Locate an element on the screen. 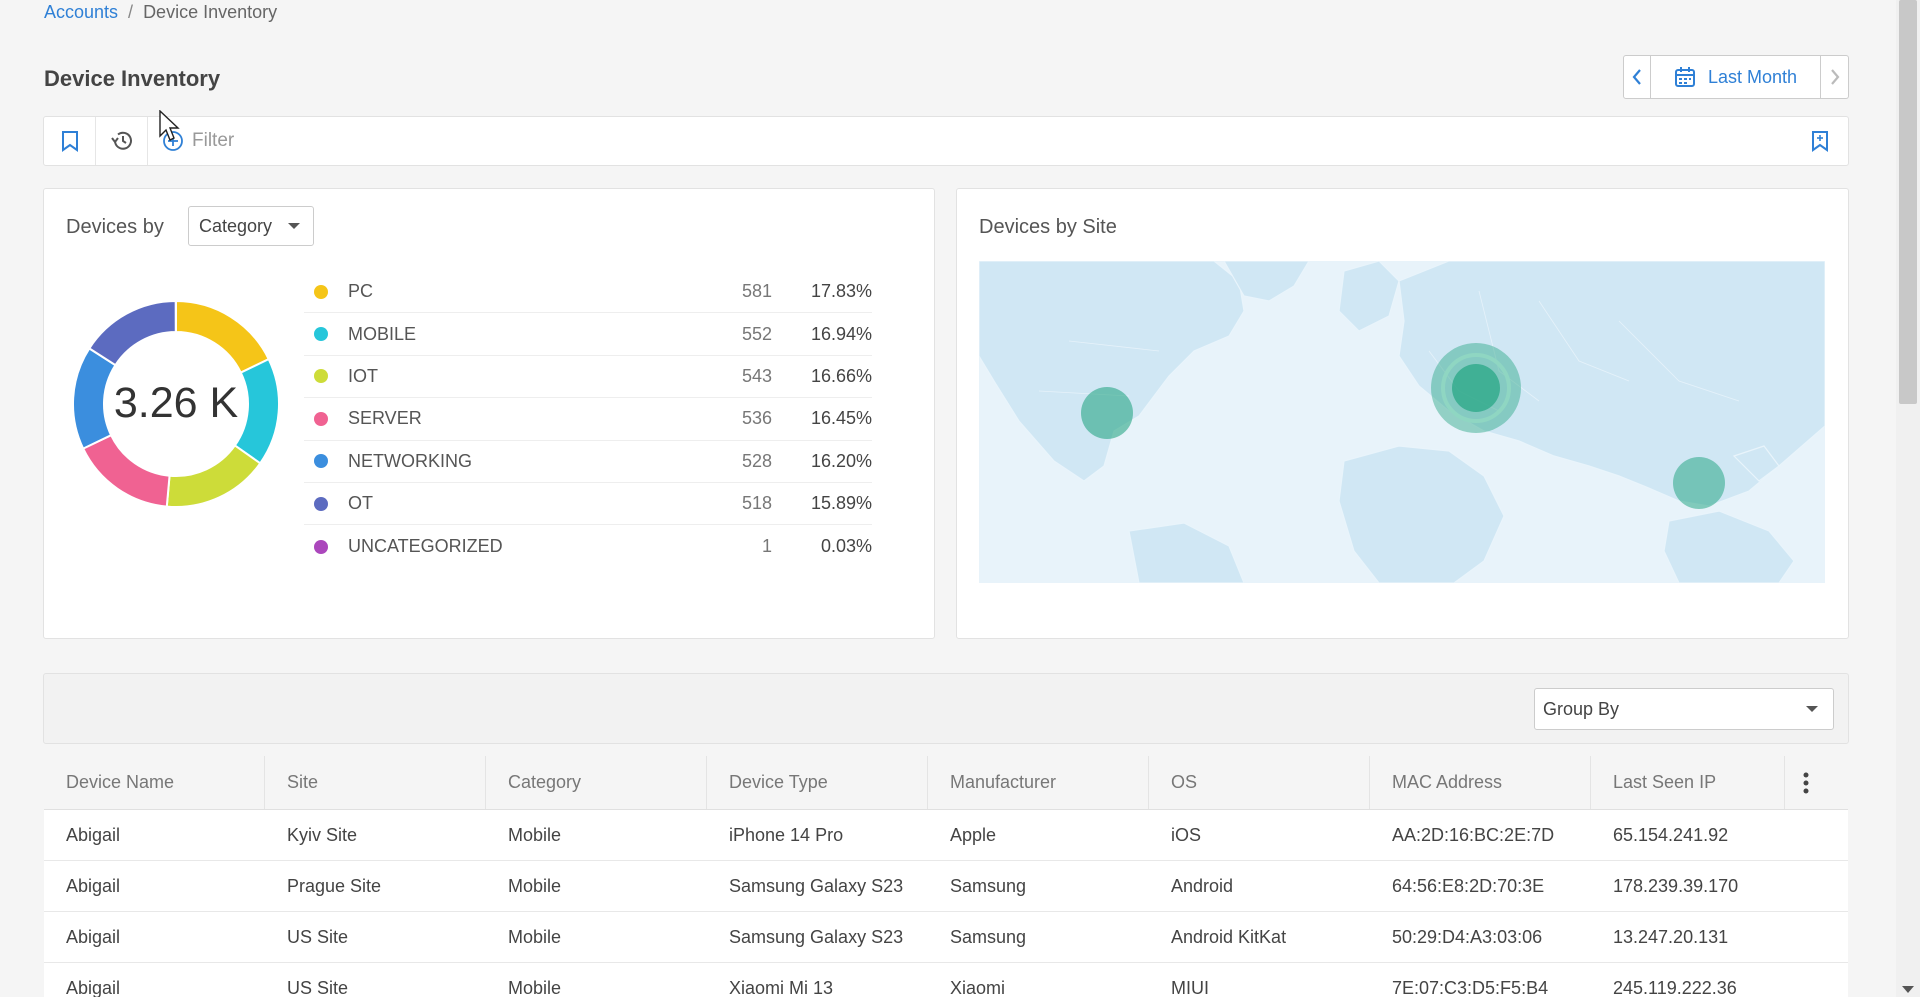 This screenshot has height=997, width=1920. column-header-last-seen-ip: Last Seen IP is located at coordinates (1688, 782).